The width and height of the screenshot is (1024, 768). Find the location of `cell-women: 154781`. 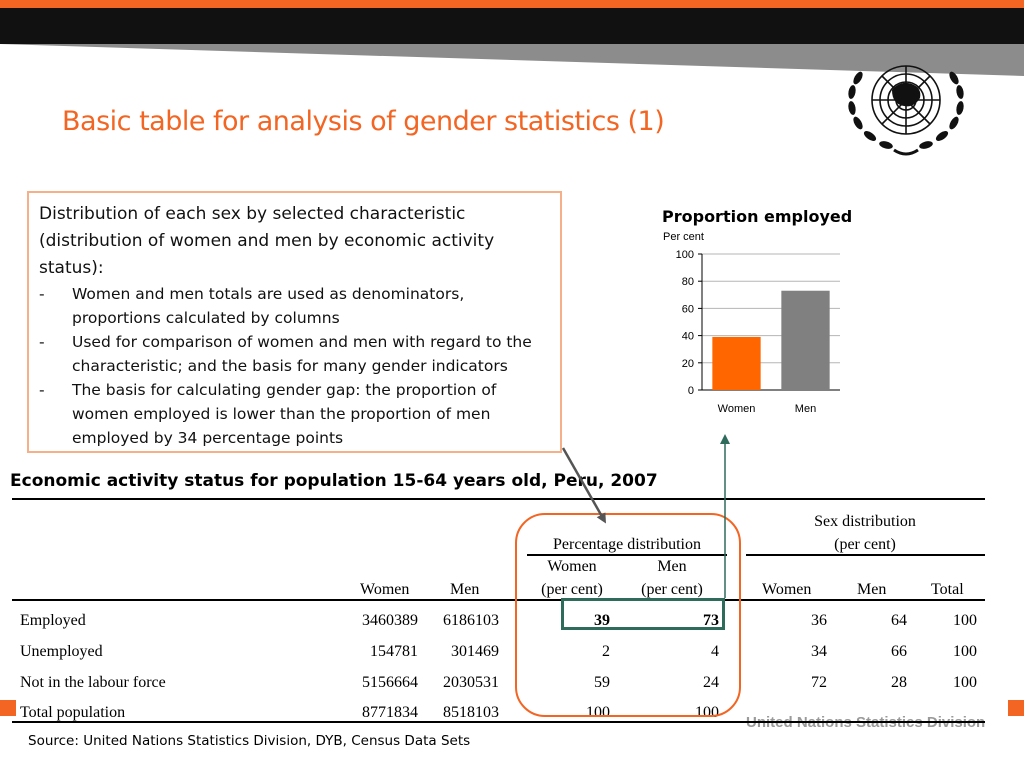

cell-women: 154781 is located at coordinates (394, 651).